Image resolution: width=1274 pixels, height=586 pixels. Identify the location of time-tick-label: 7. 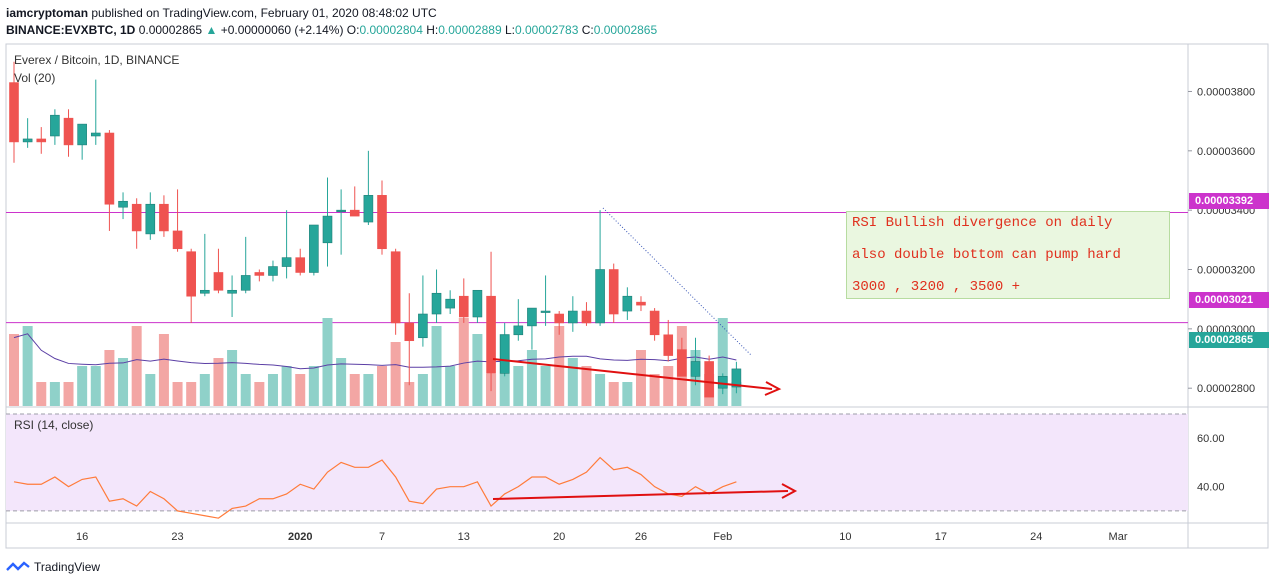
(382, 537).